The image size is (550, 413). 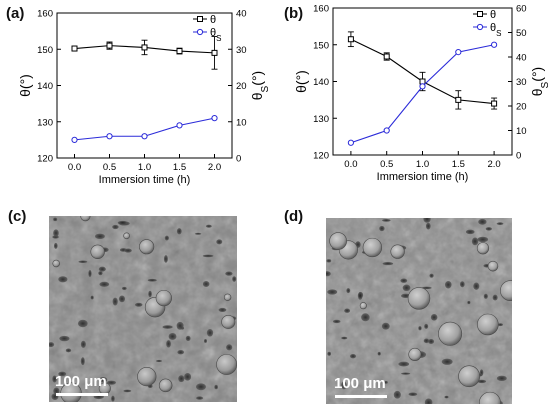 I want to click on scale-bar-label-c: 100 μm, so click(x=81, y=381).